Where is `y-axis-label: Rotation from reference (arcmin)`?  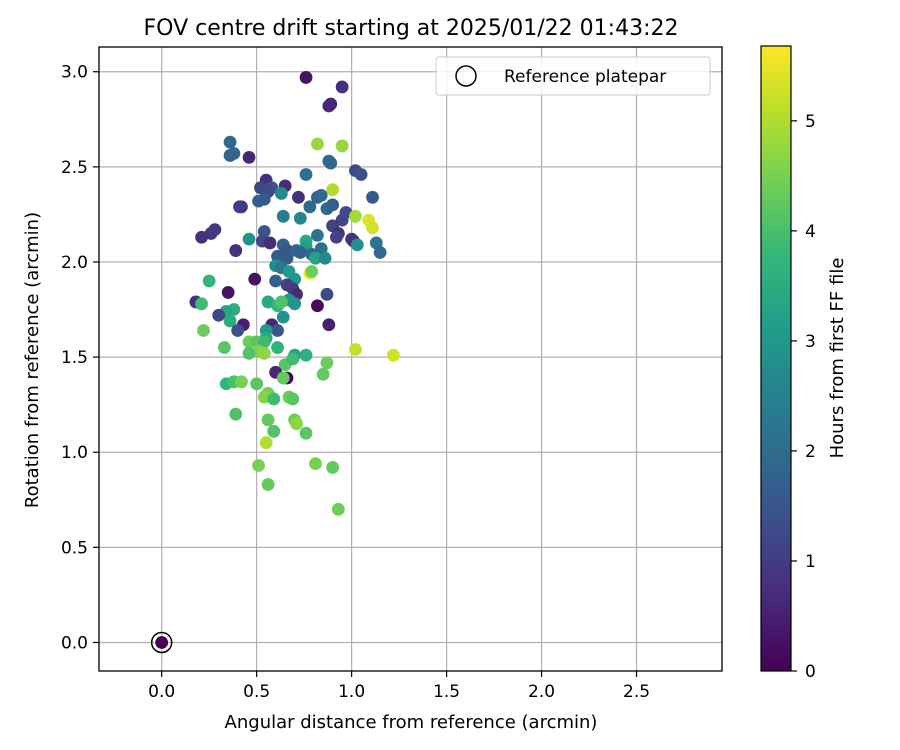 y-axis-label: Rotation from reference (arcmin) is located at coordinates (32, 360).